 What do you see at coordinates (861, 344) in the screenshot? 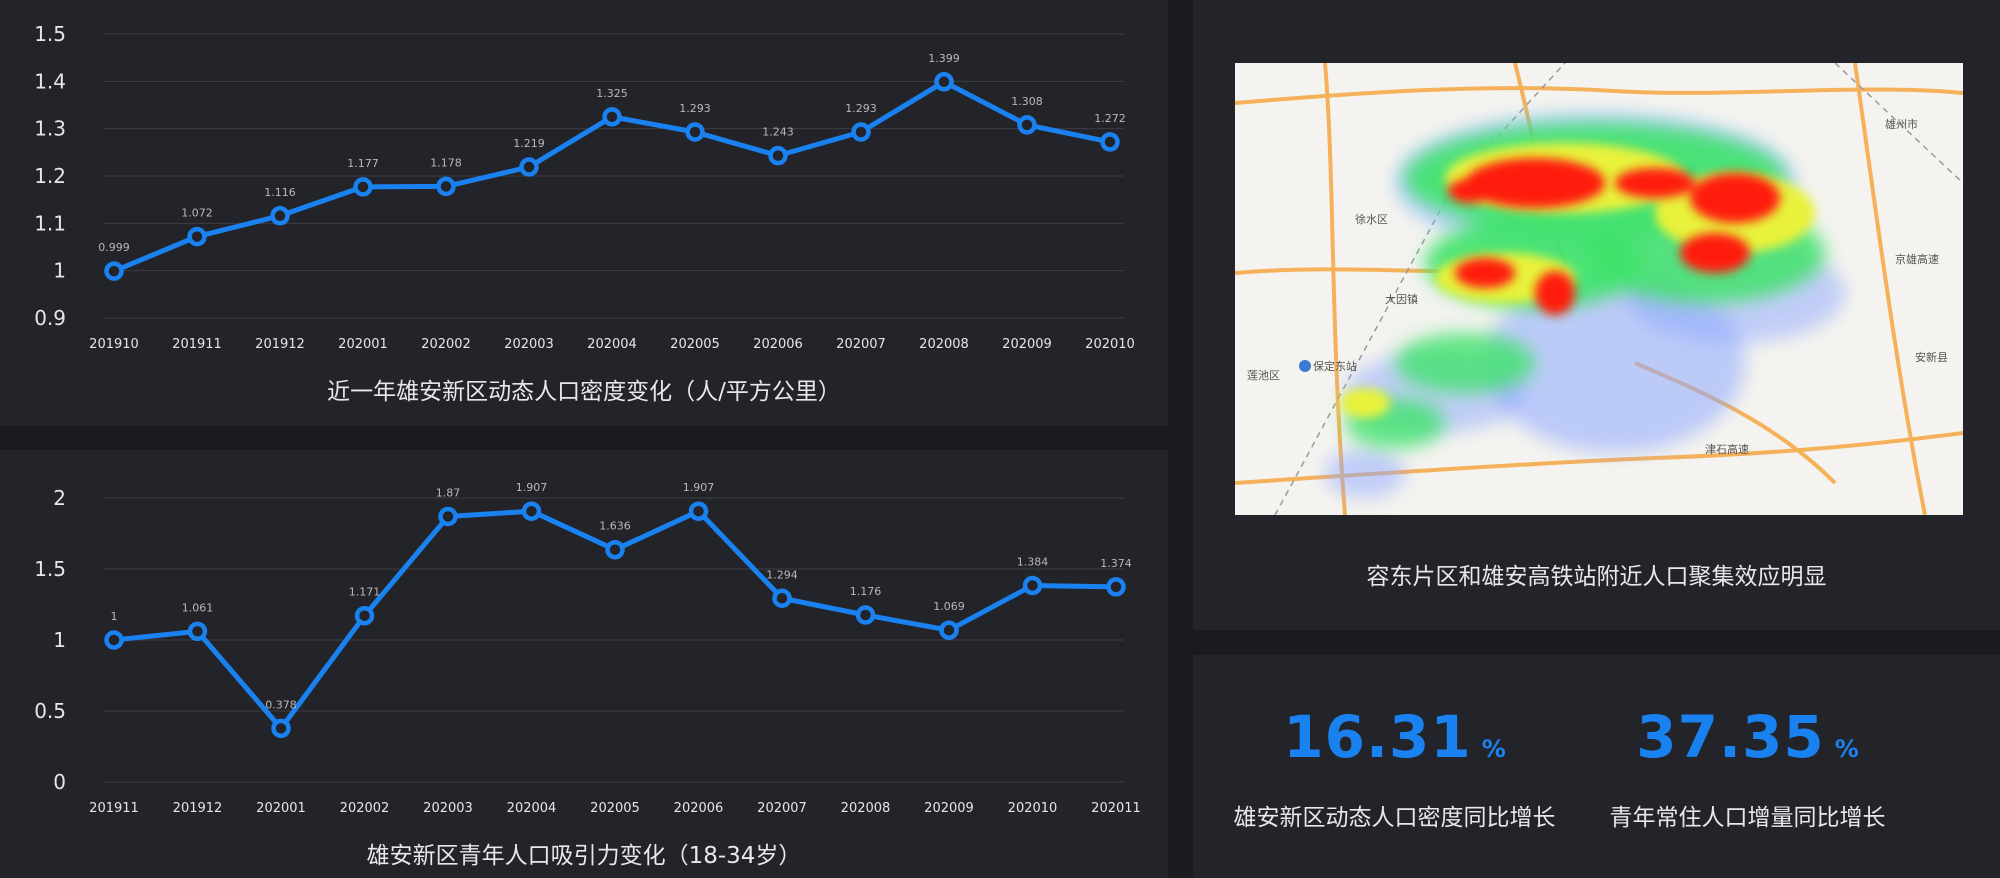
I see `density-x-tick-label: 202007` at bounding box center [861, 344].